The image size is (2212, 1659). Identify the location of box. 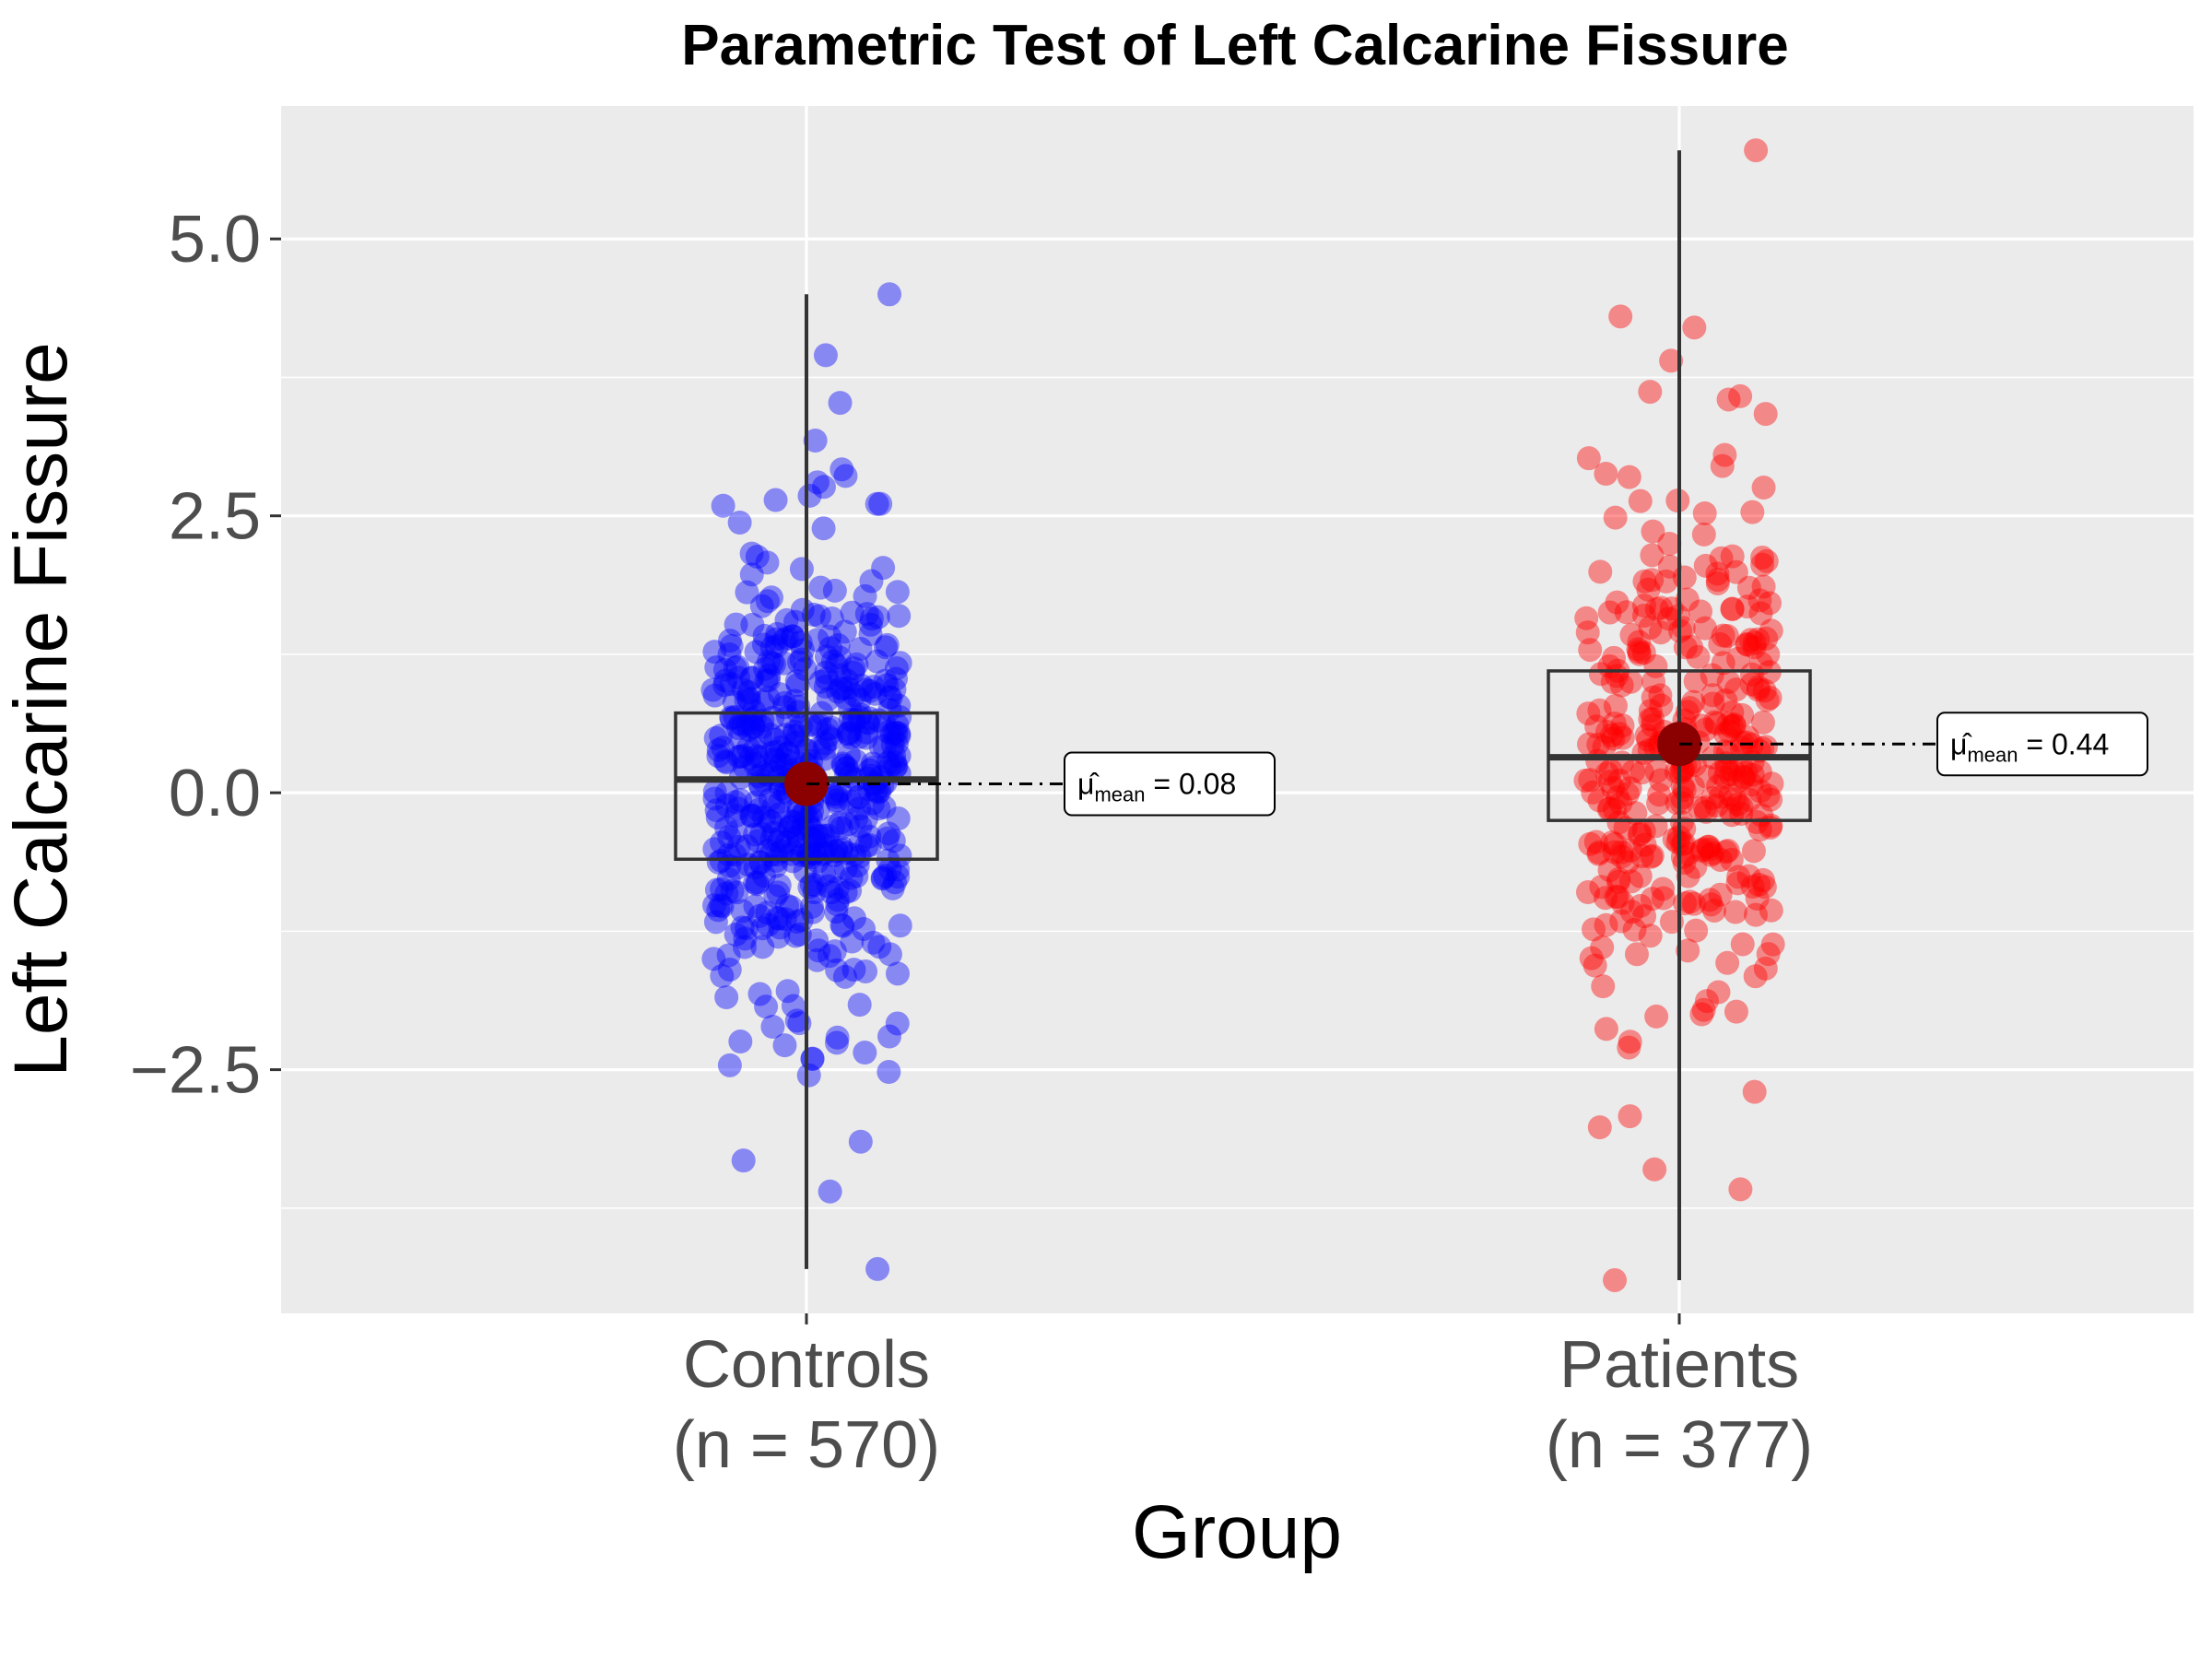
(1679, 745).